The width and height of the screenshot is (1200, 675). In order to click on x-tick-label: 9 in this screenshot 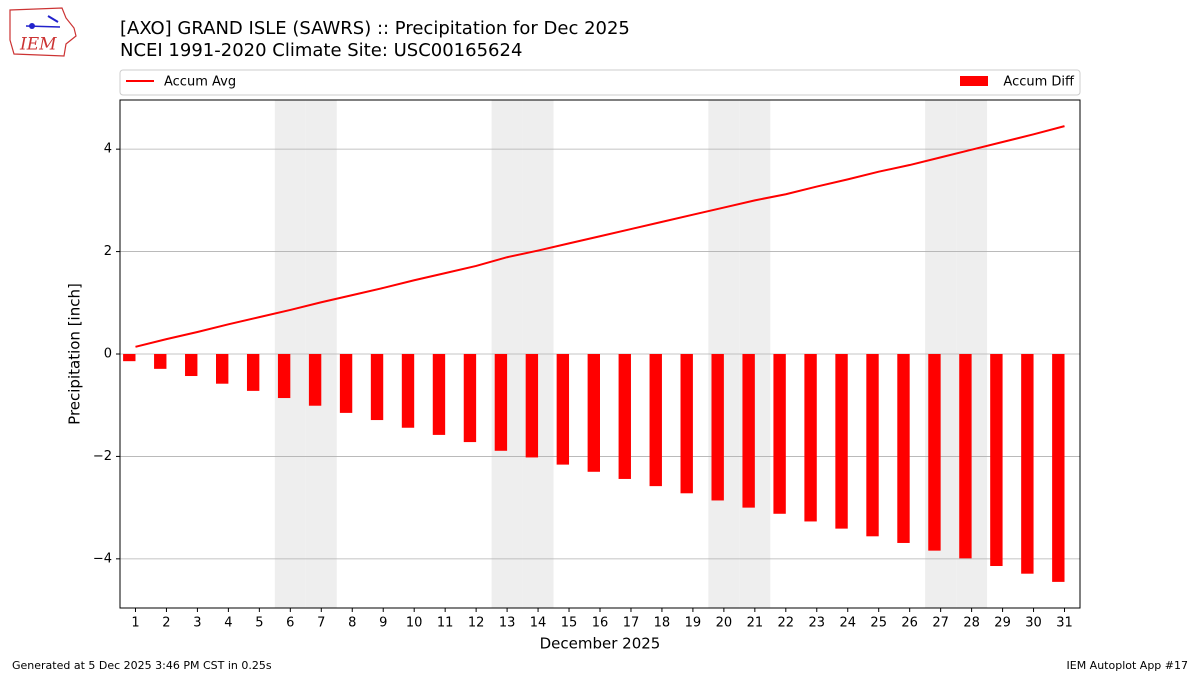, I will do `click(383, 623)`.